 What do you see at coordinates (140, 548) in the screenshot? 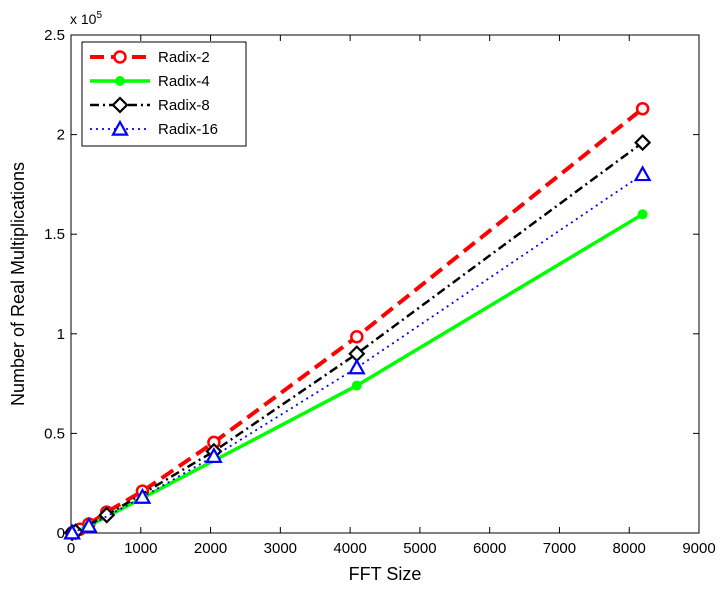
I see `x-tick-label: 1000` at bounding box center [140, 548].